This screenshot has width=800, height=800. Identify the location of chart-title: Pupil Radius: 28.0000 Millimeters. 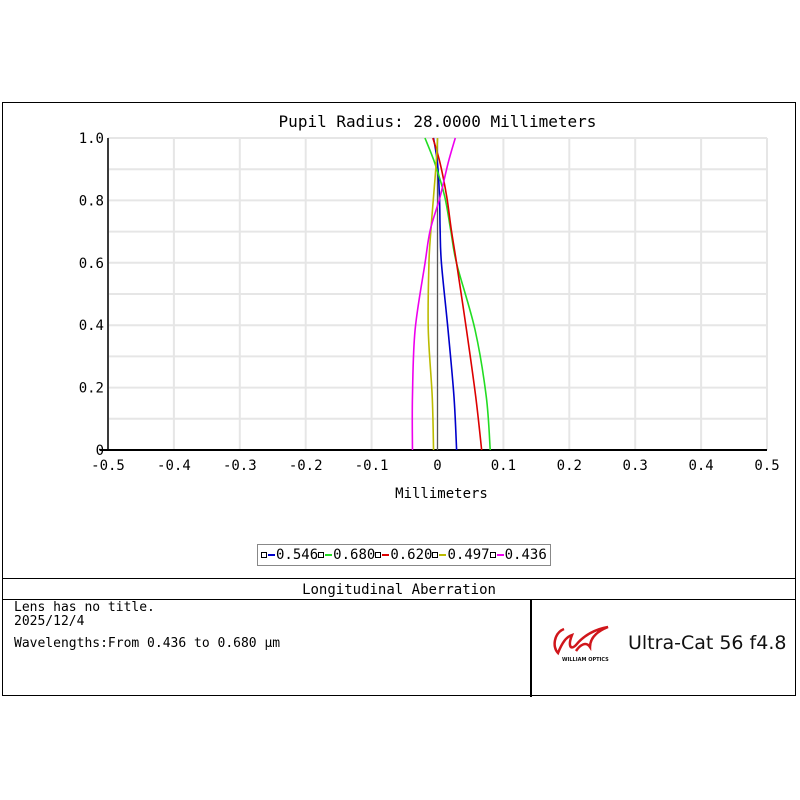
(438, 121).